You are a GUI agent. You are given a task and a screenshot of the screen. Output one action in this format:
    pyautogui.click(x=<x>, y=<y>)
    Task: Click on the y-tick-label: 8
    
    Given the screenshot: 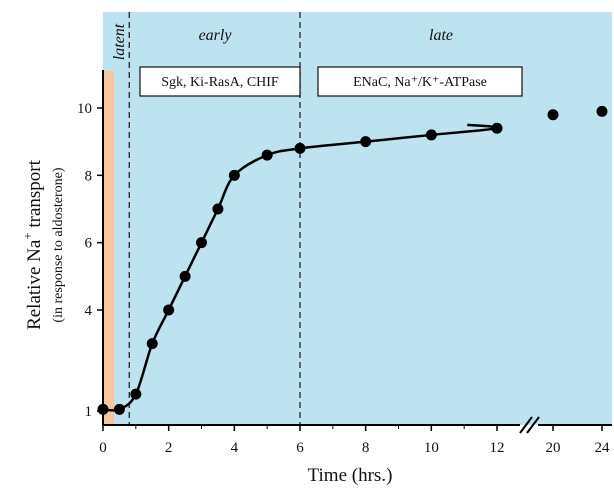 What is the action you would take?
    pyautogui.click(x=89, y=176)
    